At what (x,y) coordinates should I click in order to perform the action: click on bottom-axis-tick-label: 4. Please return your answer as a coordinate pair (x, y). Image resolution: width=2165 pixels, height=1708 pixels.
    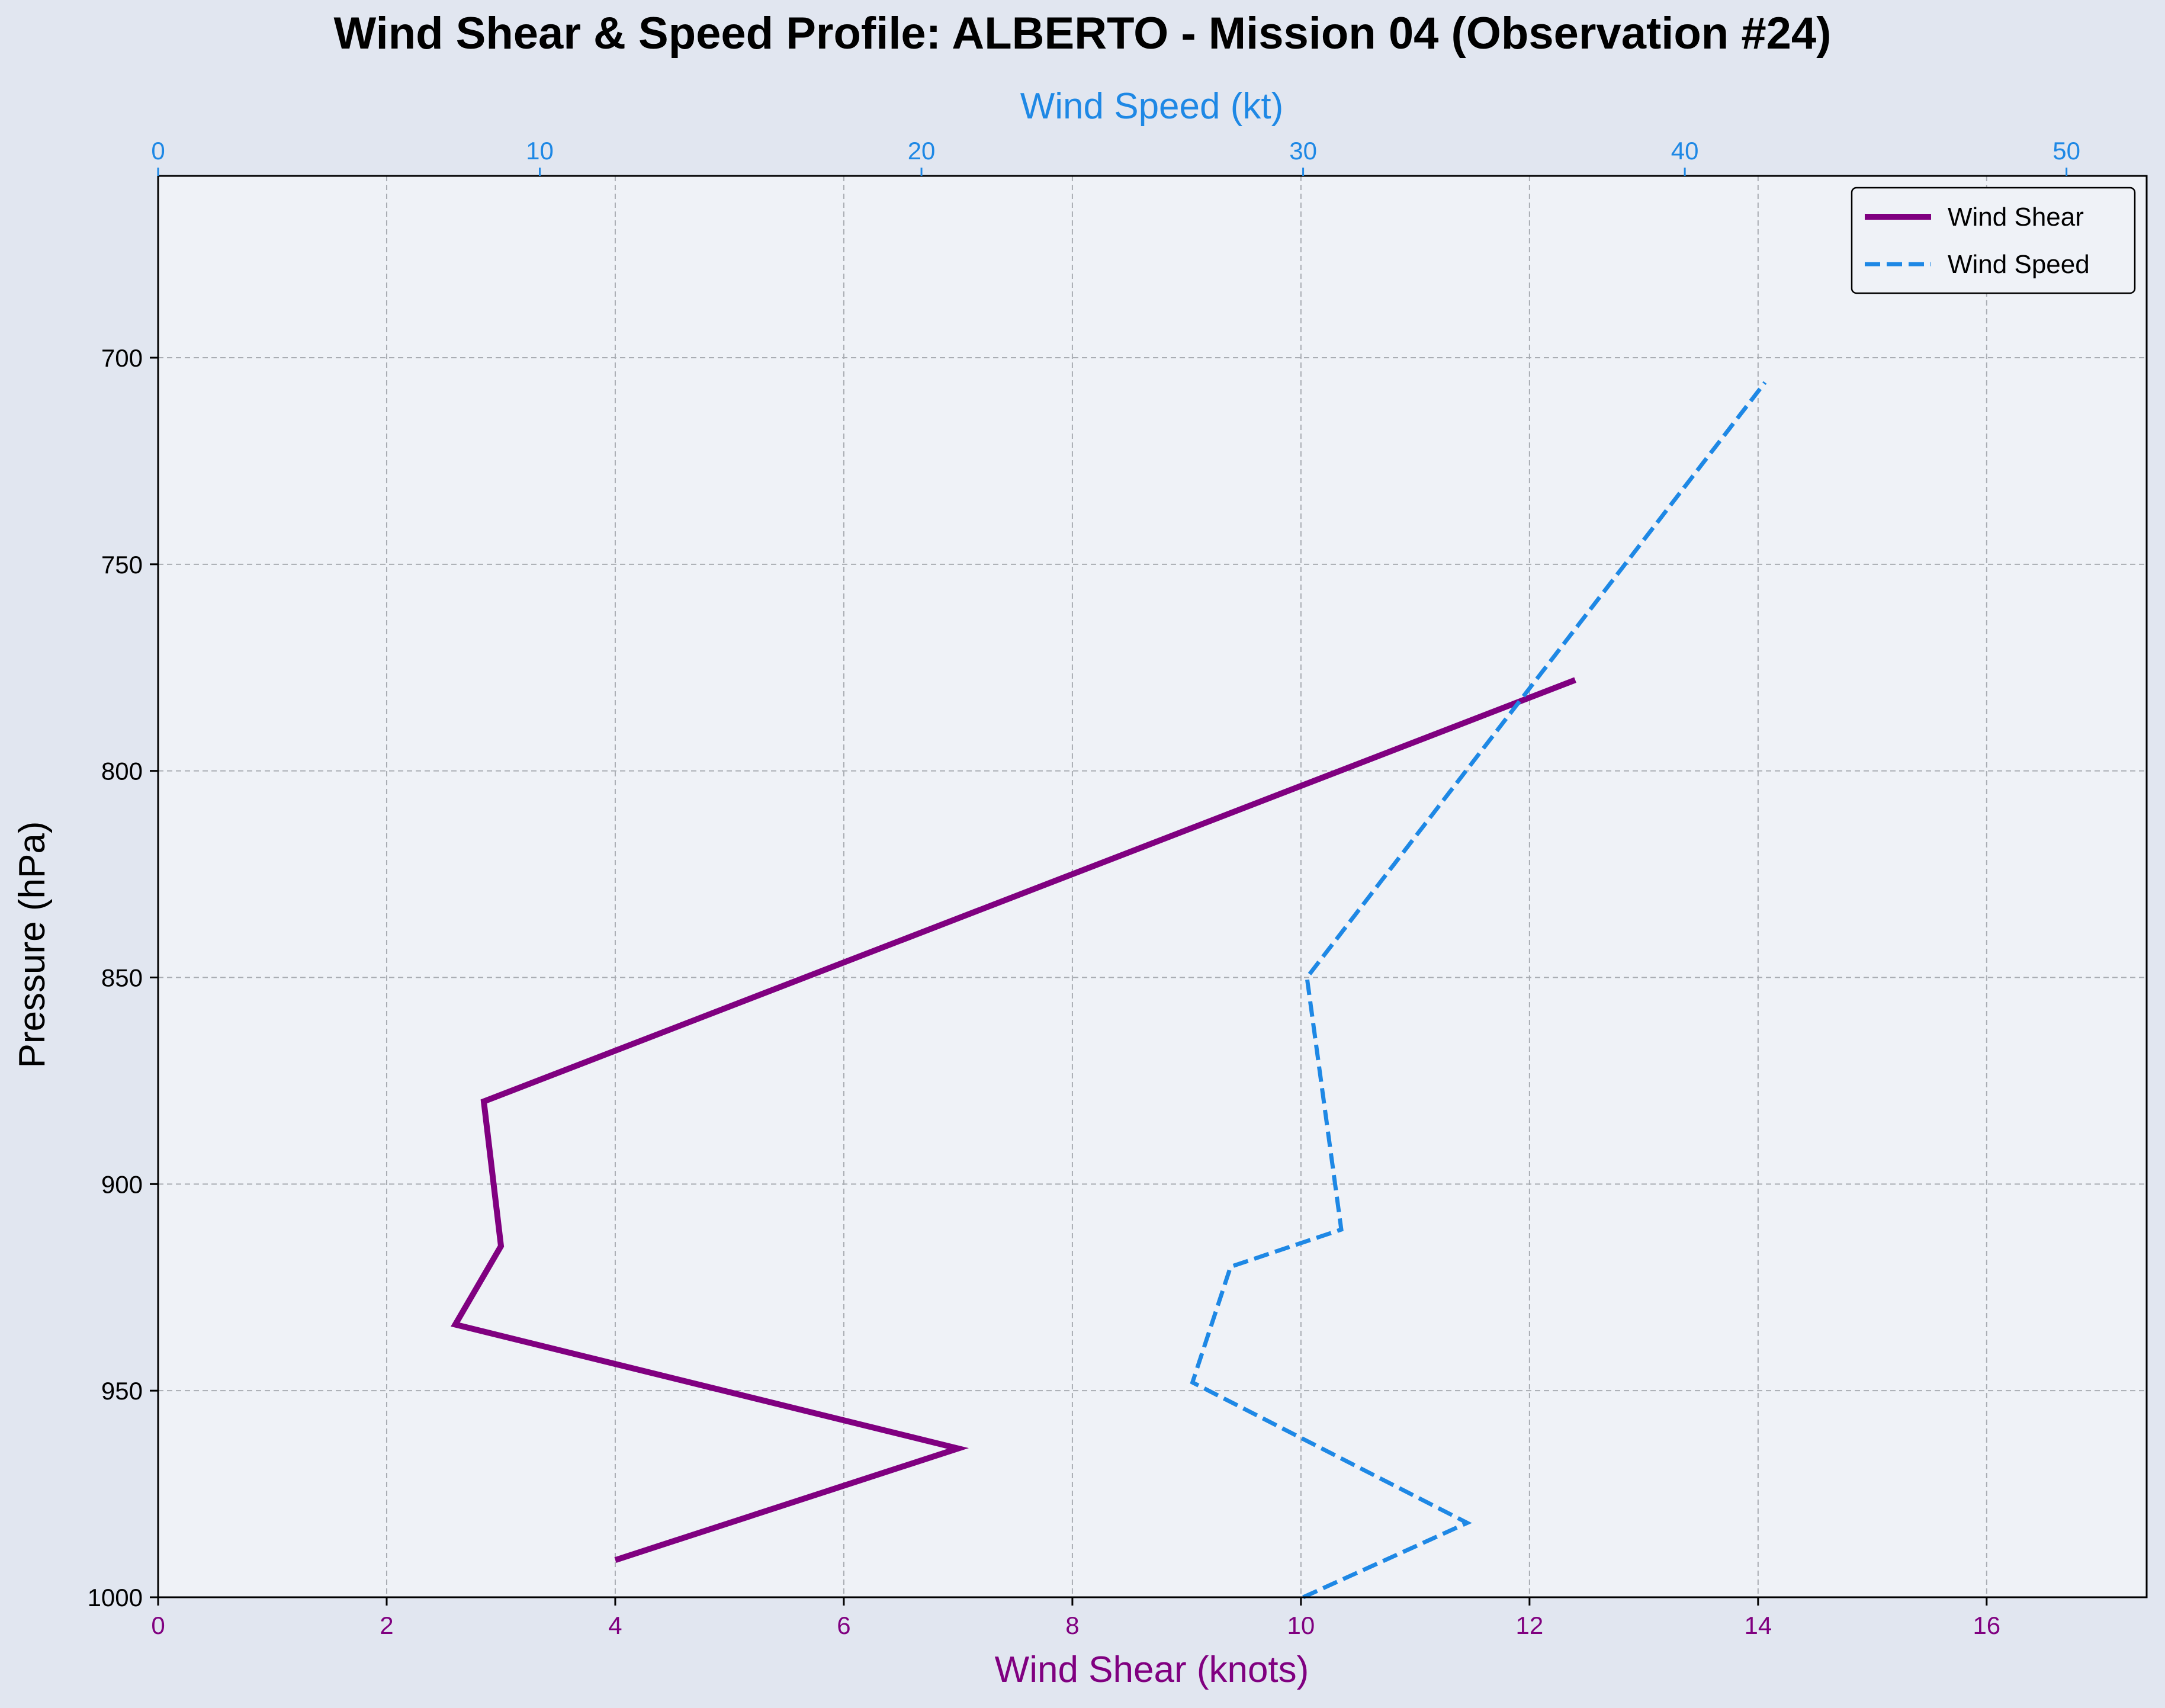
    Looking at the image, I should click on (615, 1625).